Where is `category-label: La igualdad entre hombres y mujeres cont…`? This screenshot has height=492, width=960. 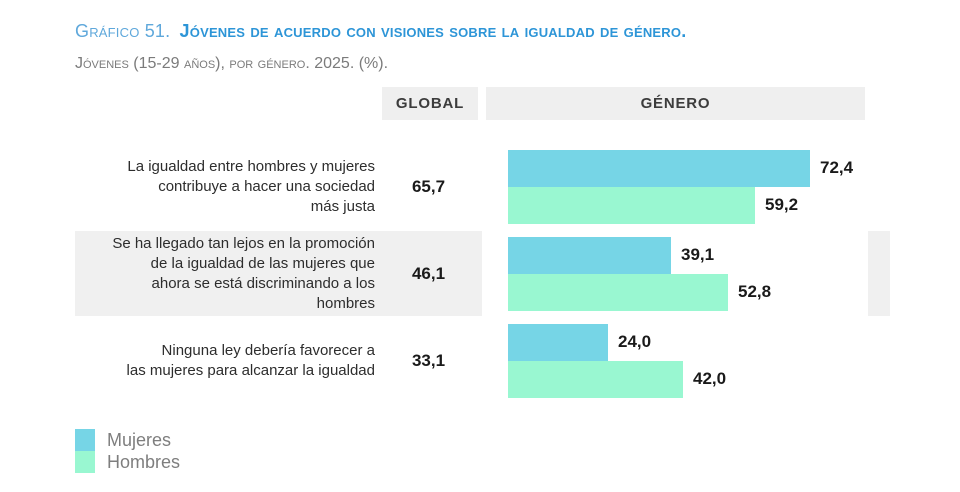
category-label: La igualdad entre hombres y mujeres cont… is located at coordinates (251, 186).